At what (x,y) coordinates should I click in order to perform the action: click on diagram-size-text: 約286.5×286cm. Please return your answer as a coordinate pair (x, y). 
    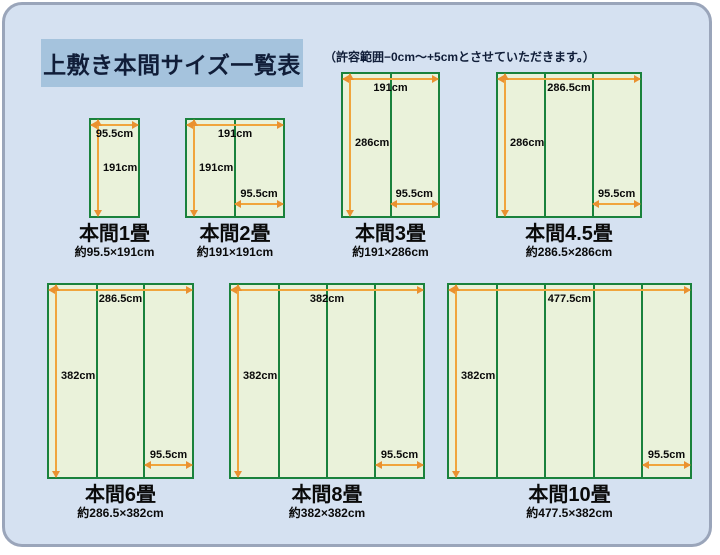
    Looking at the image, I should click on (569, 252).